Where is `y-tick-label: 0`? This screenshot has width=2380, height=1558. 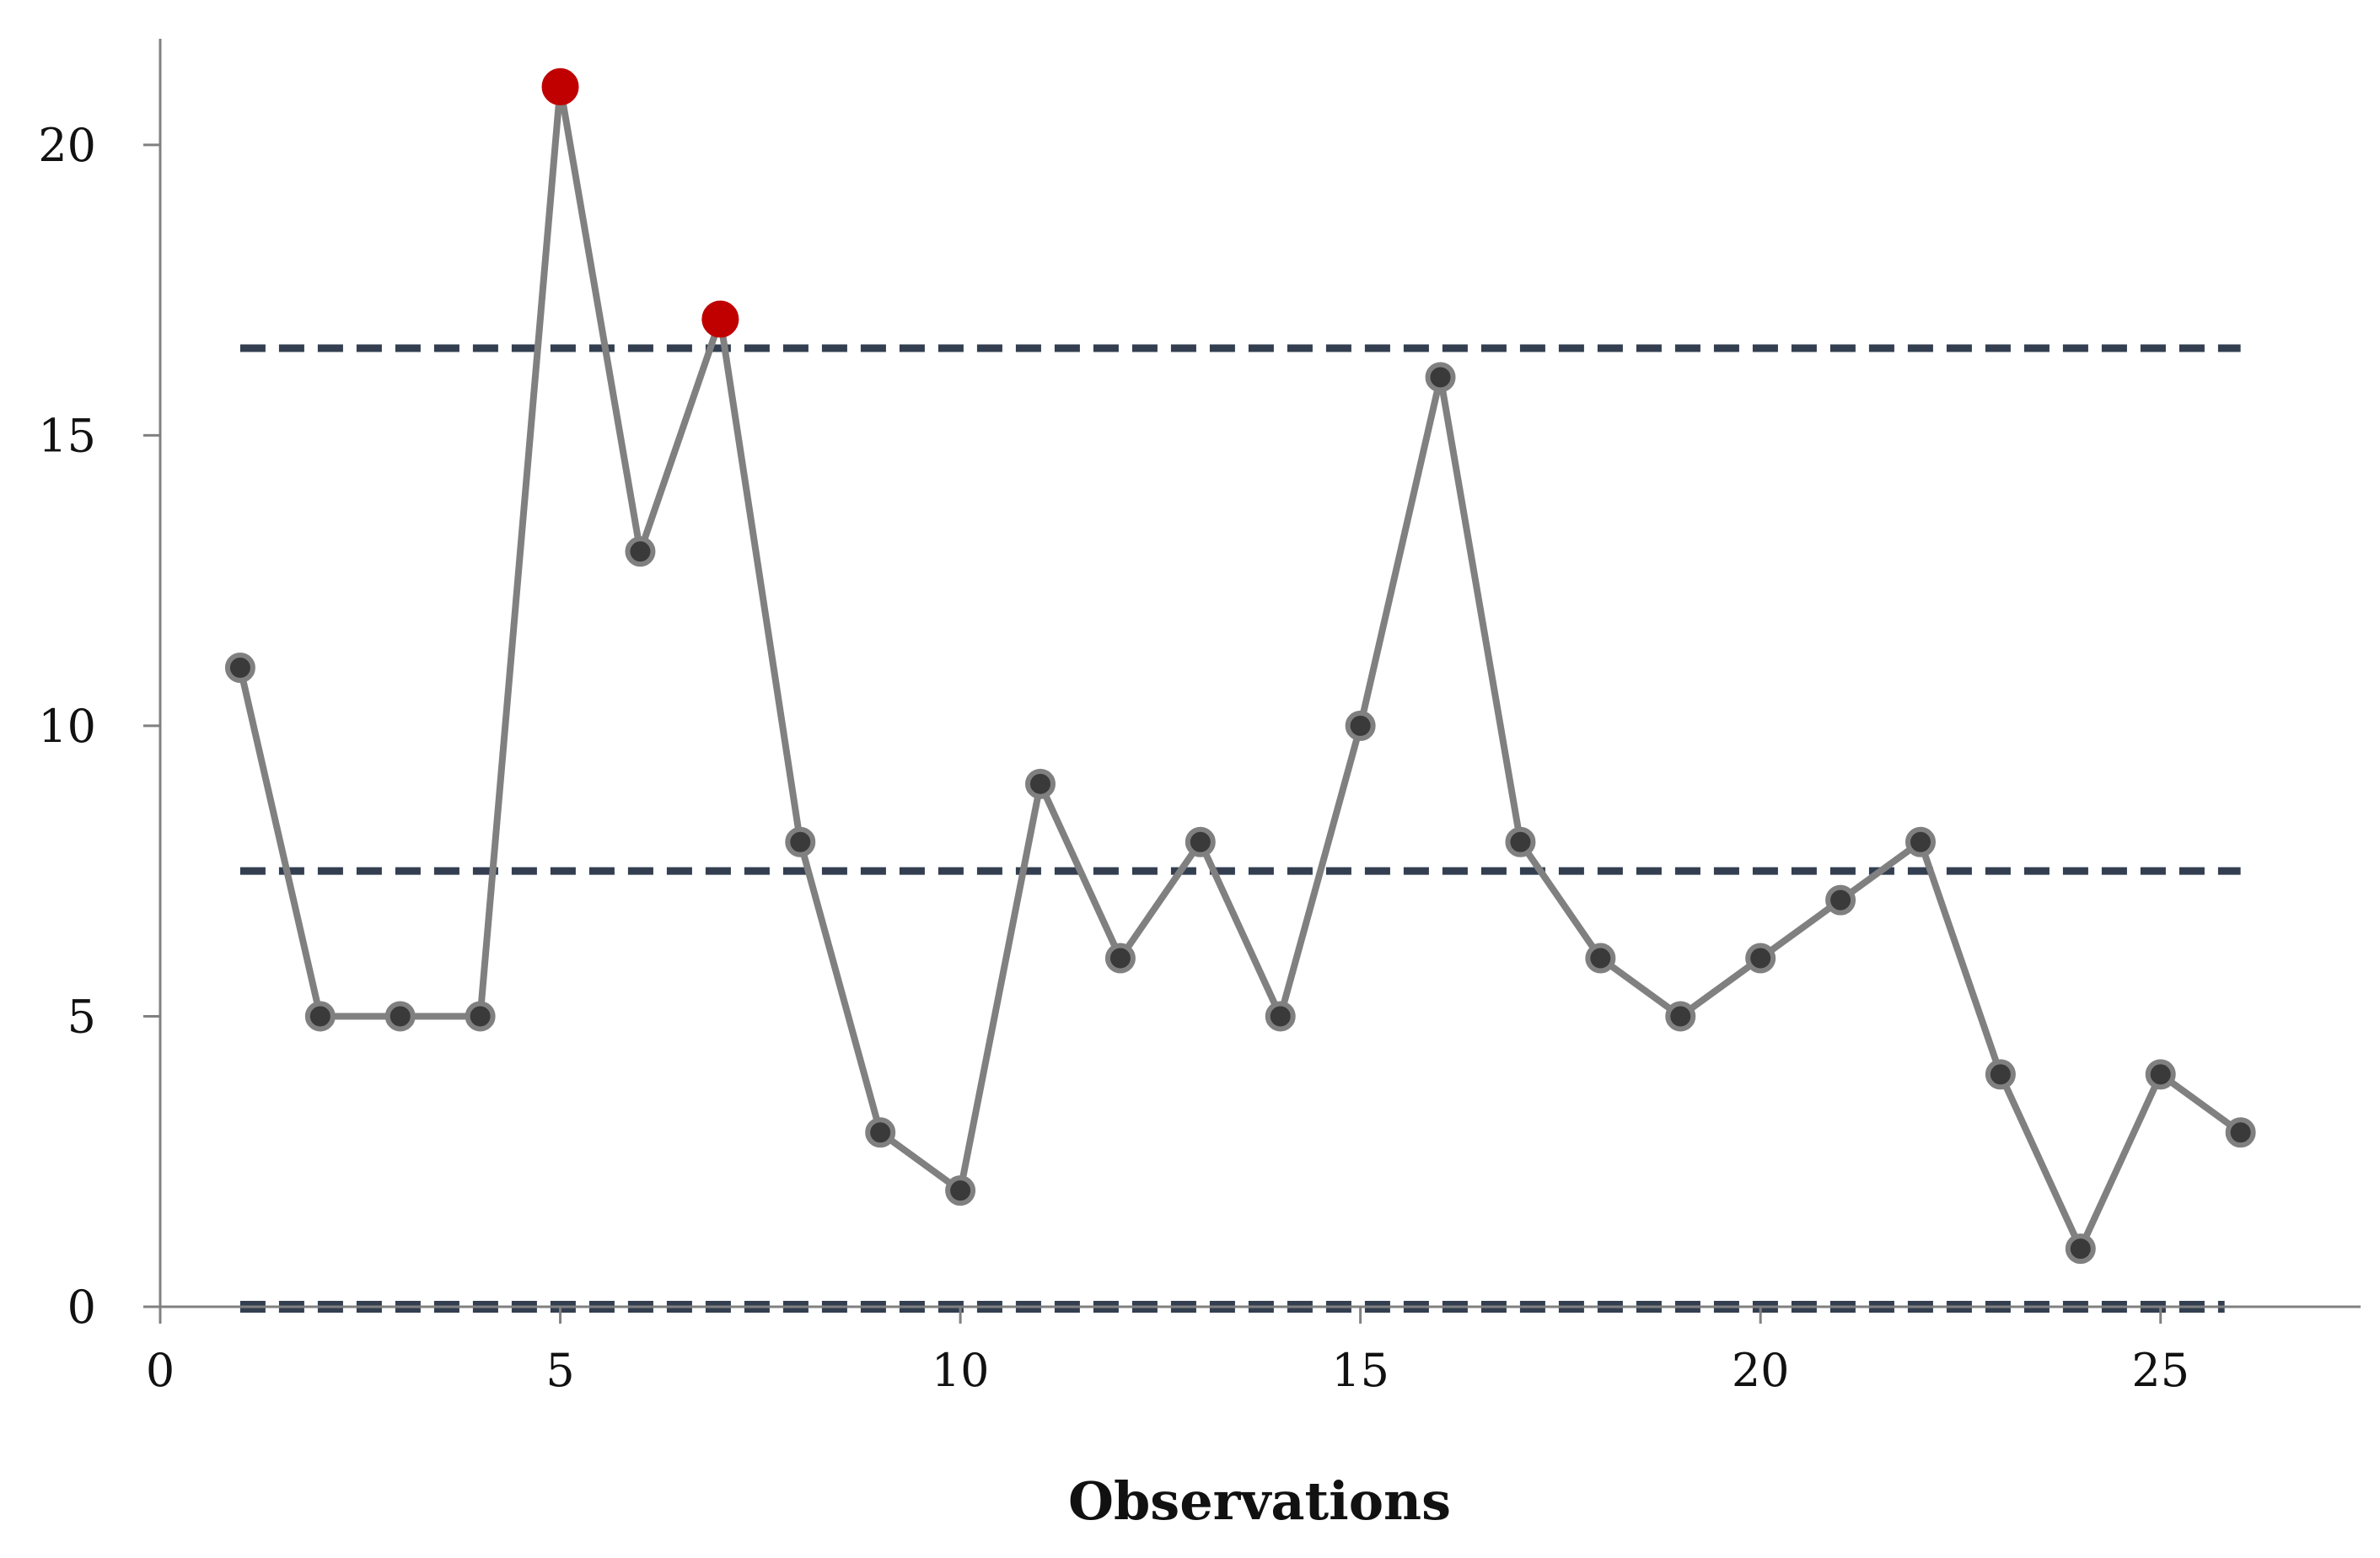 y-tick-label: 0 is located at coordinates (81, 1307).